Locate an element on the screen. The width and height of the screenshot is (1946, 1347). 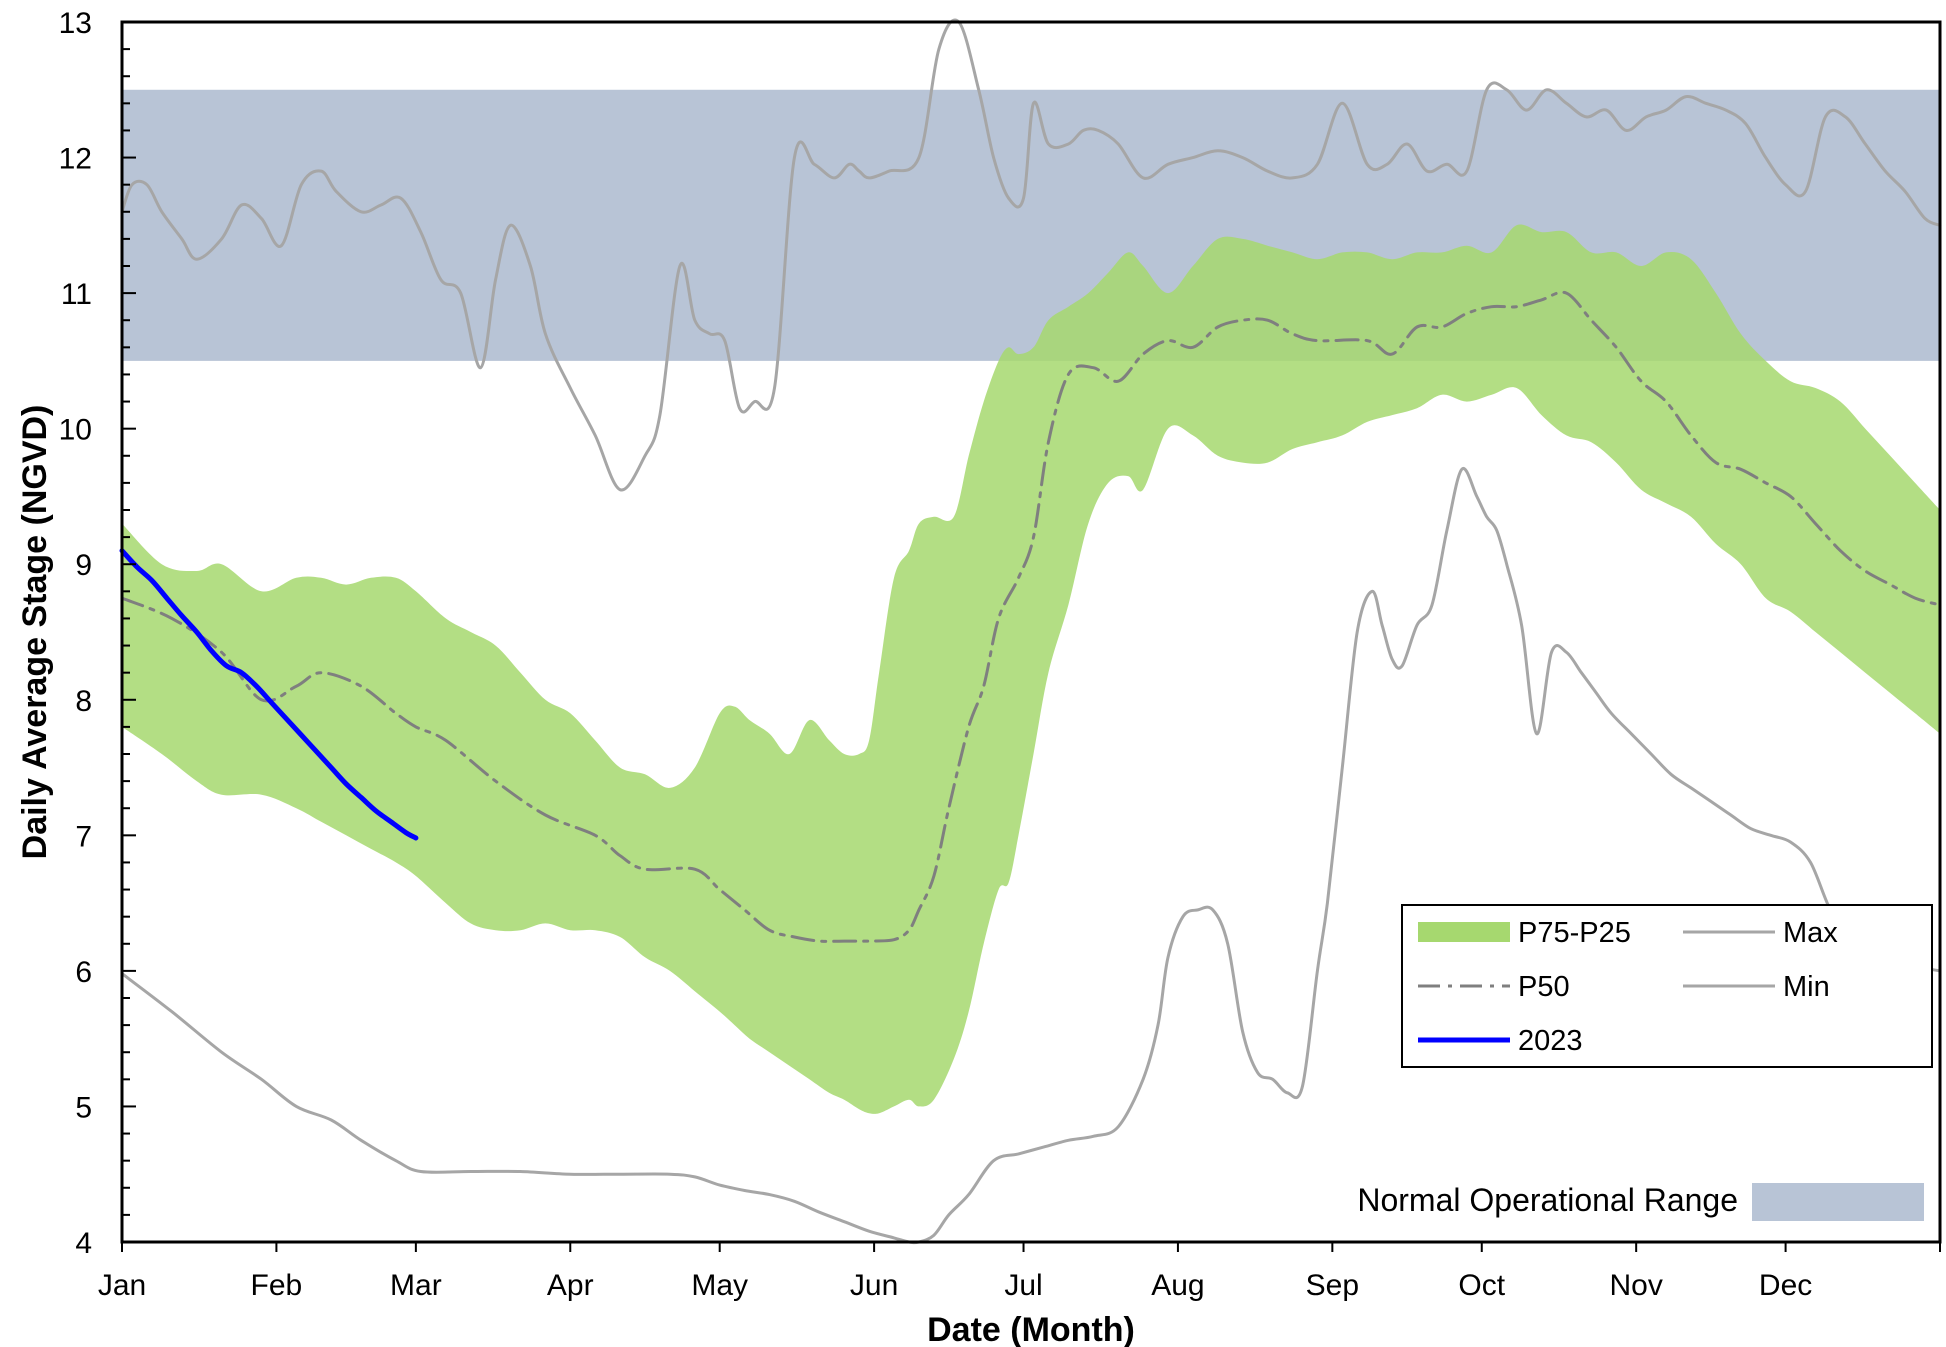
x-tick-label: Dec is located at coordinates (1785, 1285).